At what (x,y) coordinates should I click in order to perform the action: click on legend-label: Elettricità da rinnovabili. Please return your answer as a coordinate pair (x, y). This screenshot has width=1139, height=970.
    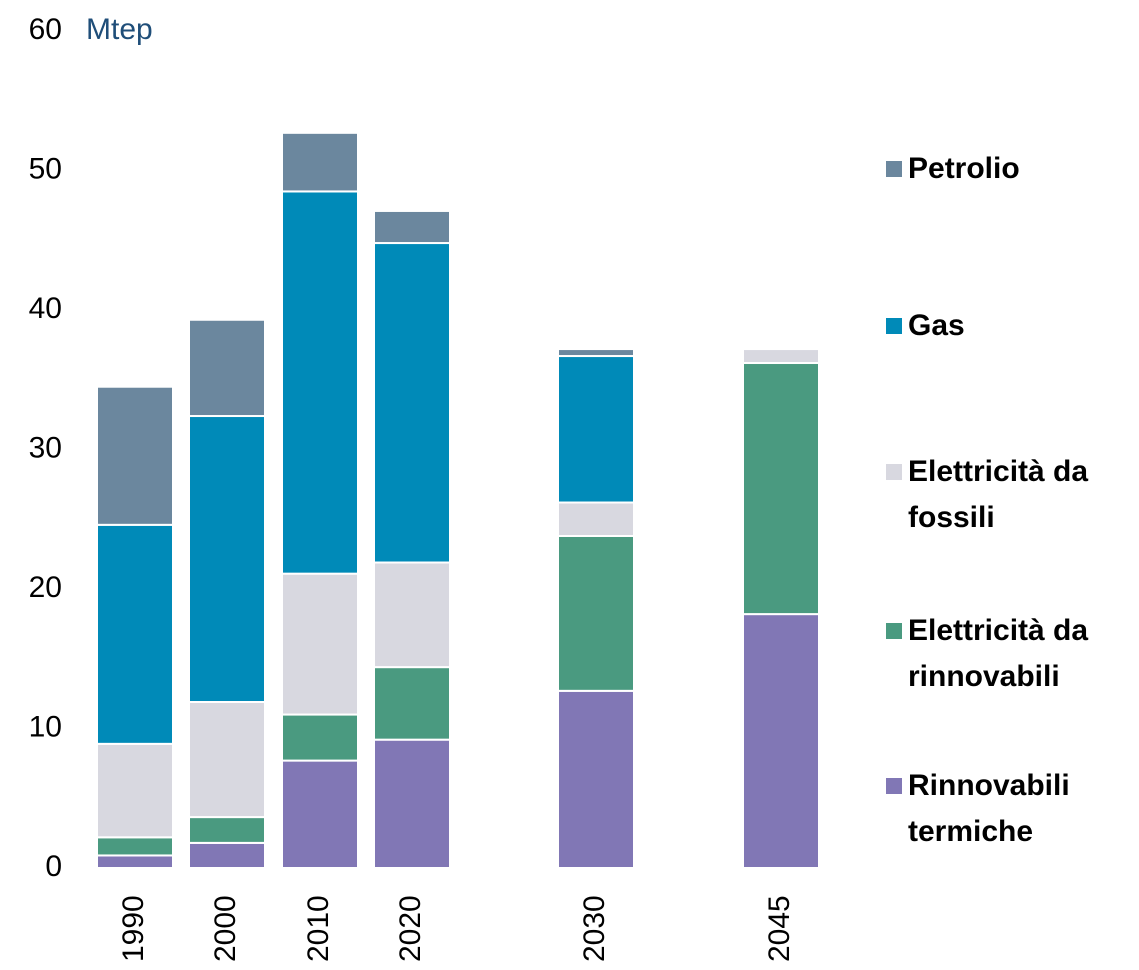
    Looking at the image, I should click on (998, 653).